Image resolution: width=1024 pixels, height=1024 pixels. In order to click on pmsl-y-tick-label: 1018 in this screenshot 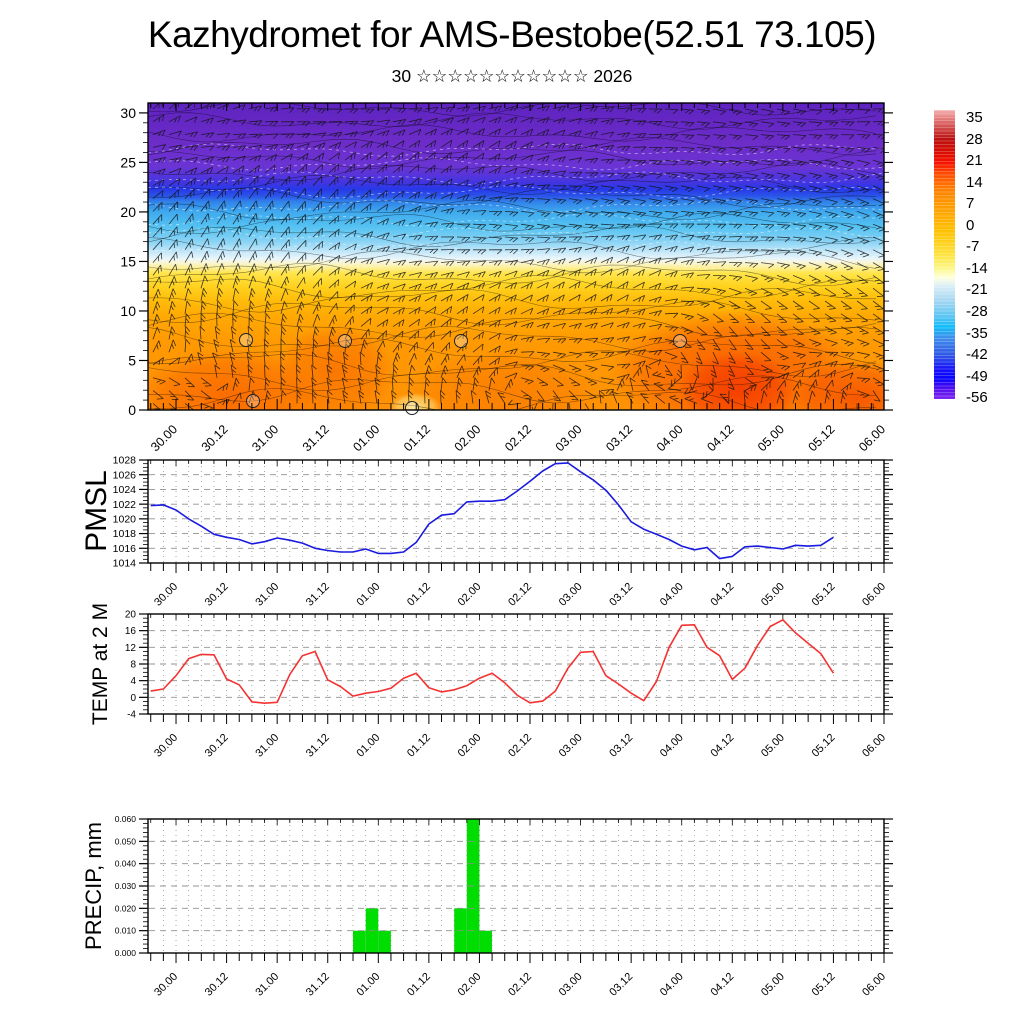, I will do `click(125, 534)`.